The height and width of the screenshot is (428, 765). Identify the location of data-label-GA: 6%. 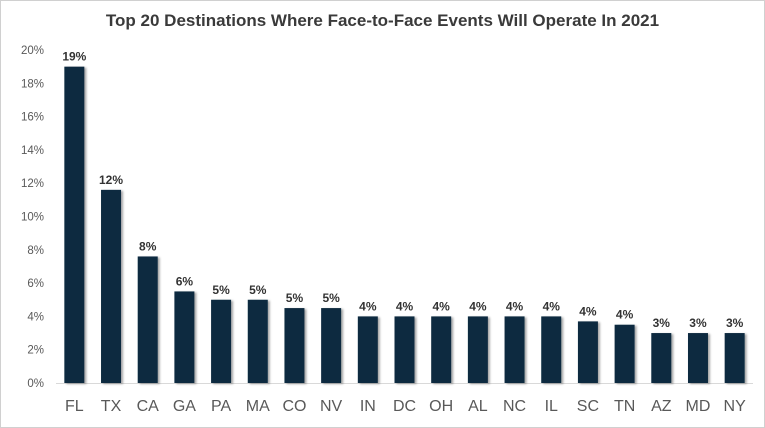
(185, 281).